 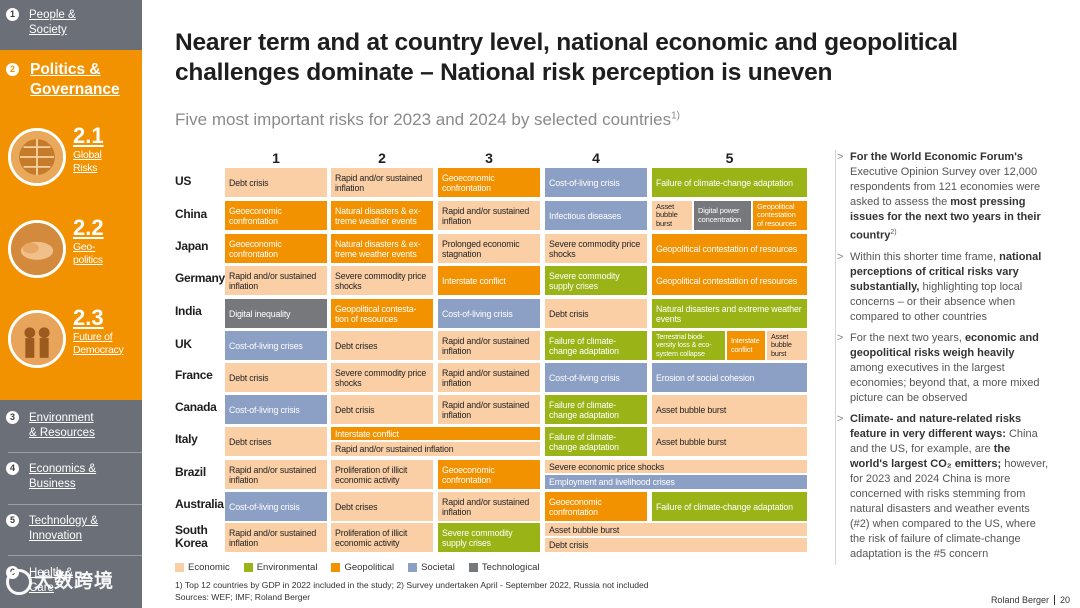 What do you see at coordinates (191, 536) in the screenshot?
I see `row-label-country: South Korea` at bounding box center [191, 536].